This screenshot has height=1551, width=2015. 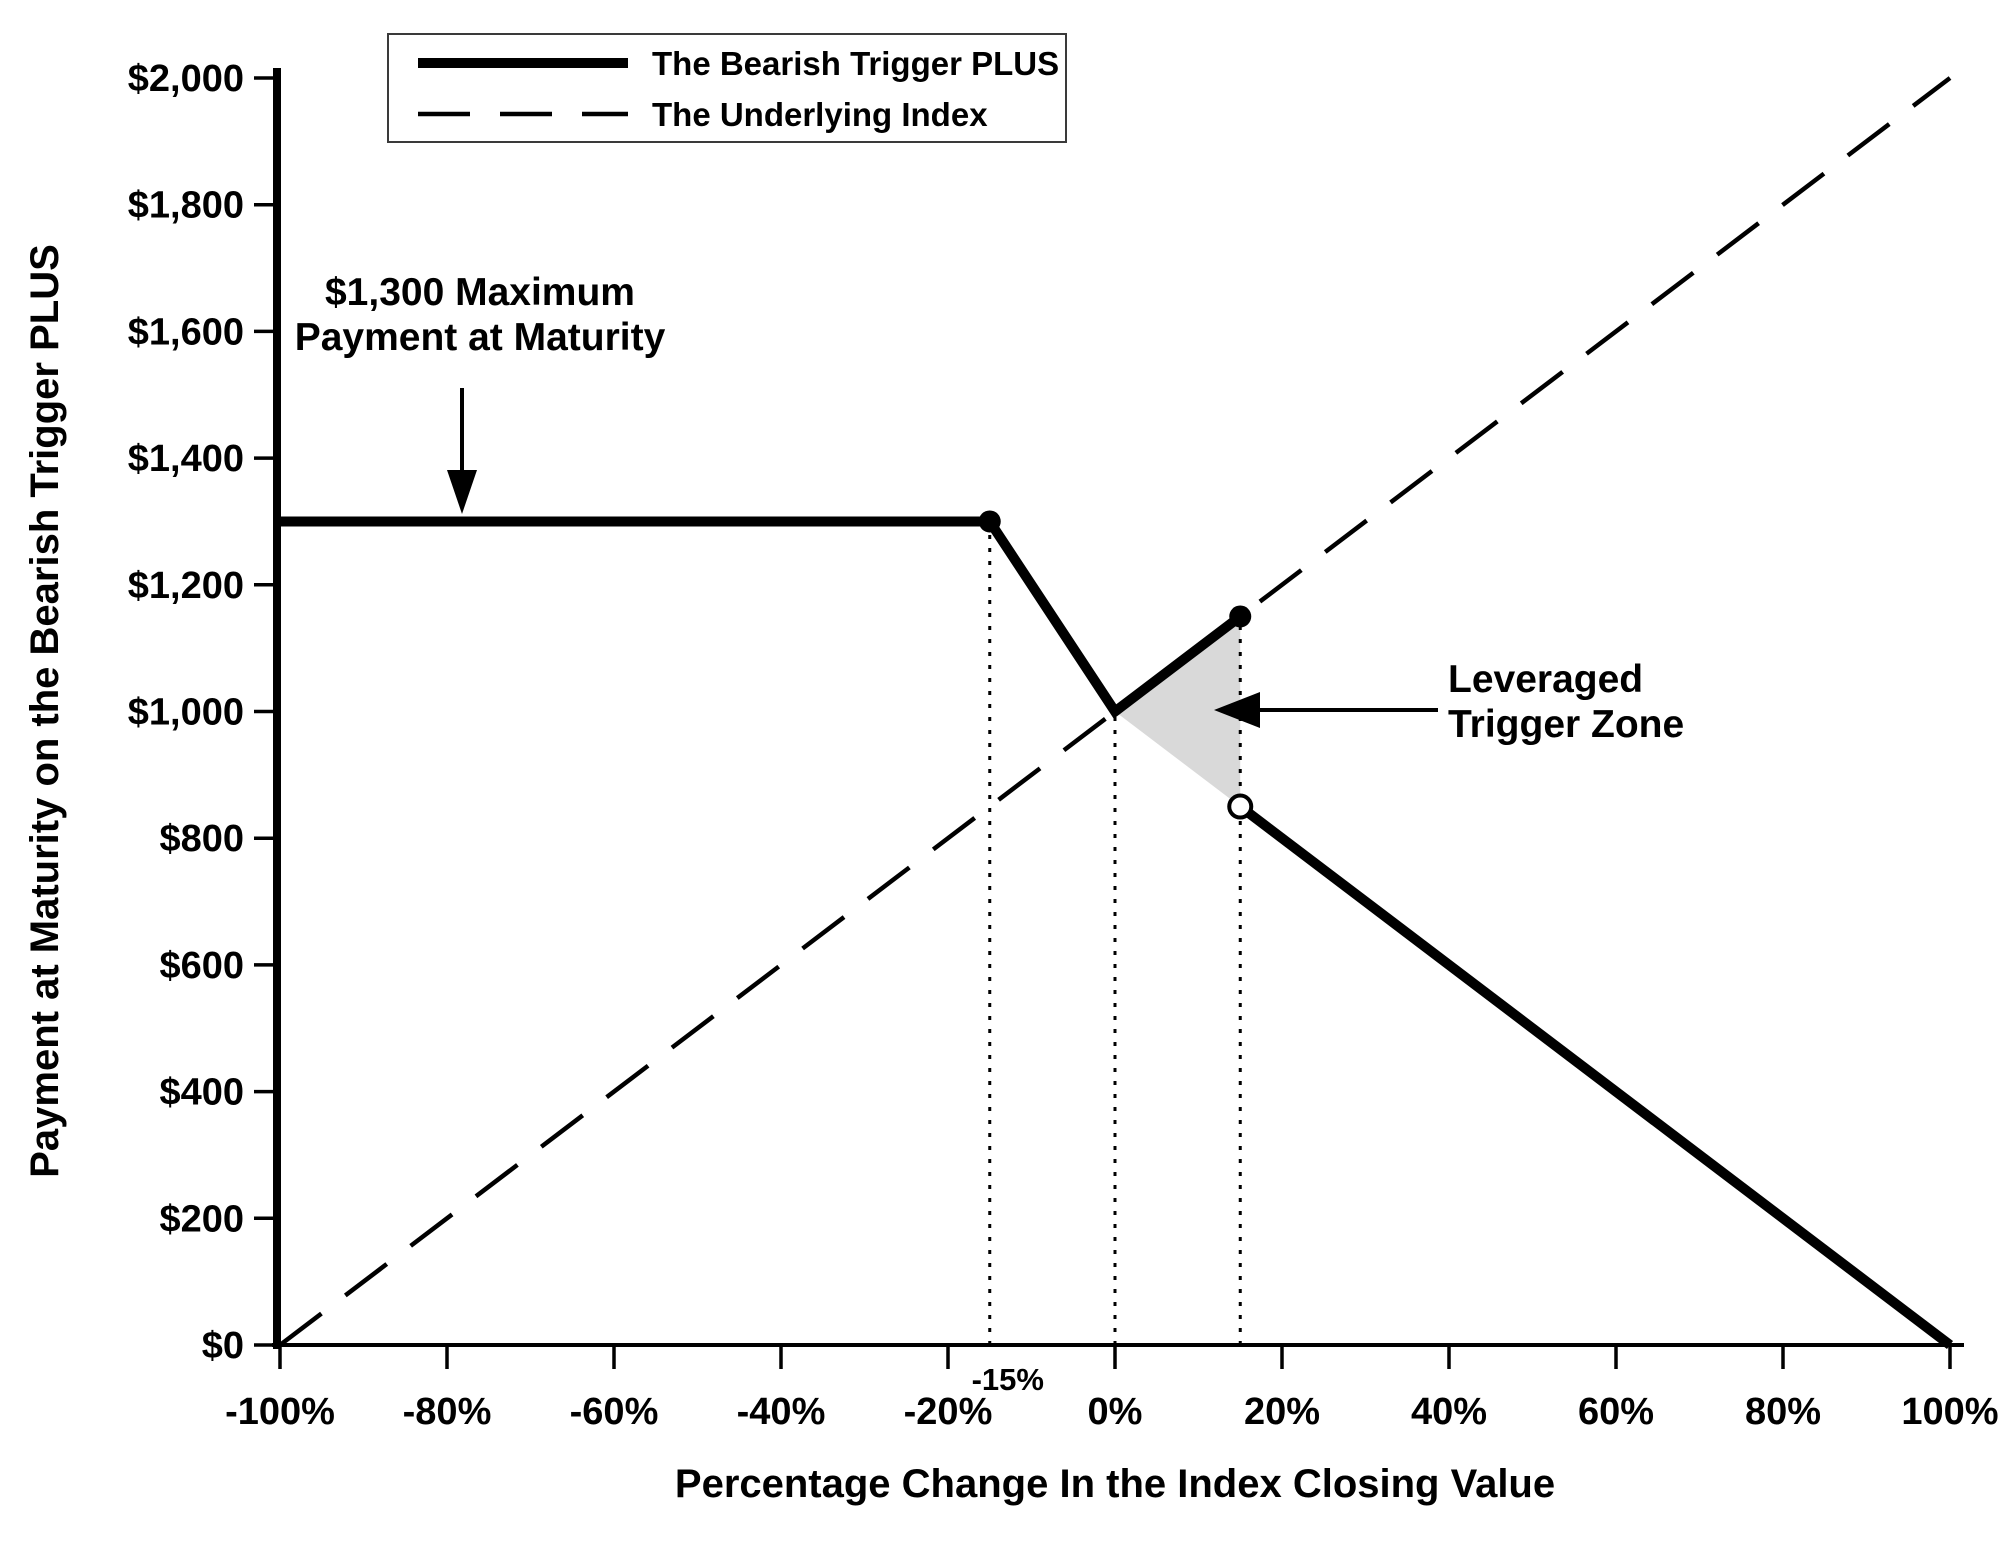 I want to click on x-tick-label-special: -15%, so click(x=1008, y=1379).